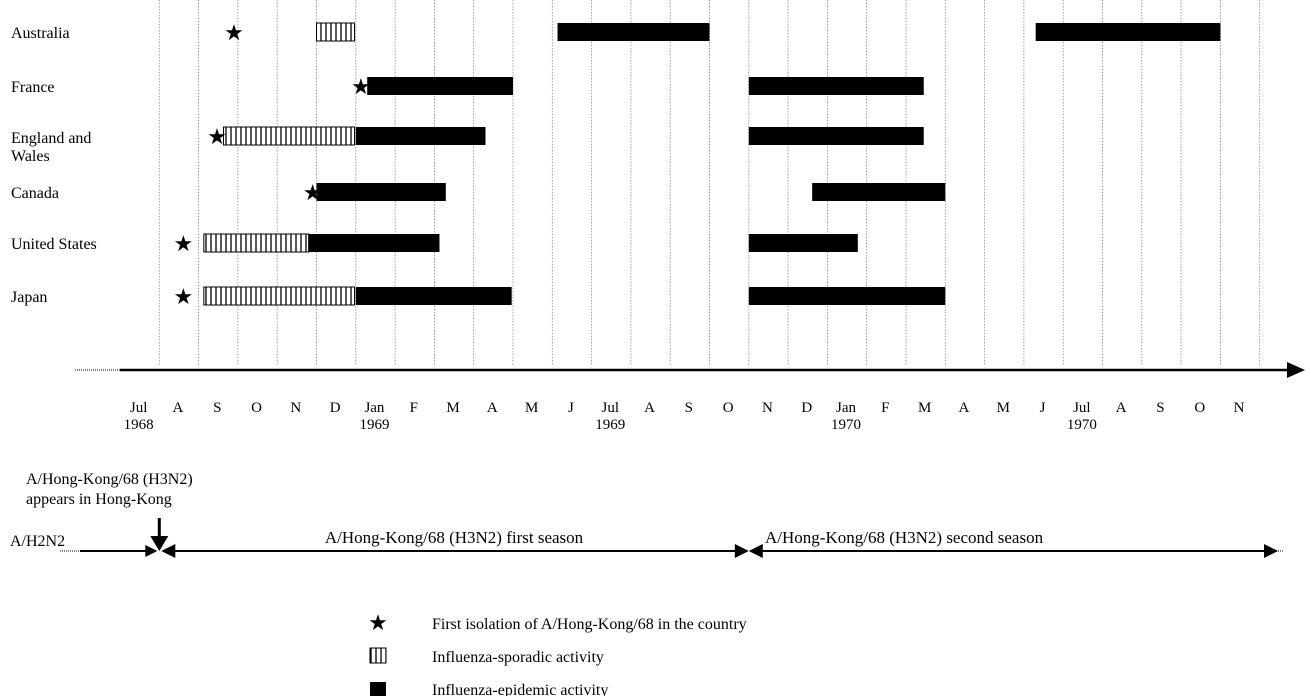 The image size is (1310, 696). What do you see at coordinates (37, 541) in the screenshot?
I see `prior-subtype-label: A/H2N2` at bounding box center [37, 541].